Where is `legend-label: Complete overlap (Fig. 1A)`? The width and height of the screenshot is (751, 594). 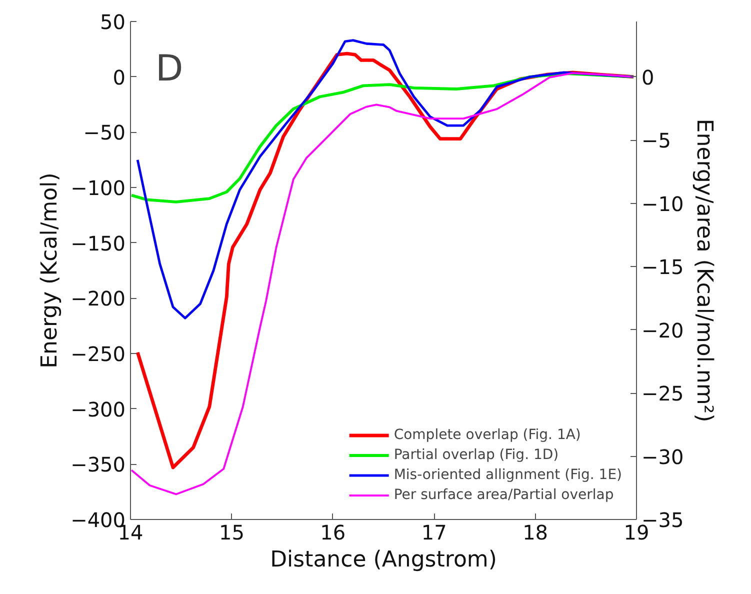 legend-label: Complete overlap (Fig. 1A) is located at coordinates (487, 435).